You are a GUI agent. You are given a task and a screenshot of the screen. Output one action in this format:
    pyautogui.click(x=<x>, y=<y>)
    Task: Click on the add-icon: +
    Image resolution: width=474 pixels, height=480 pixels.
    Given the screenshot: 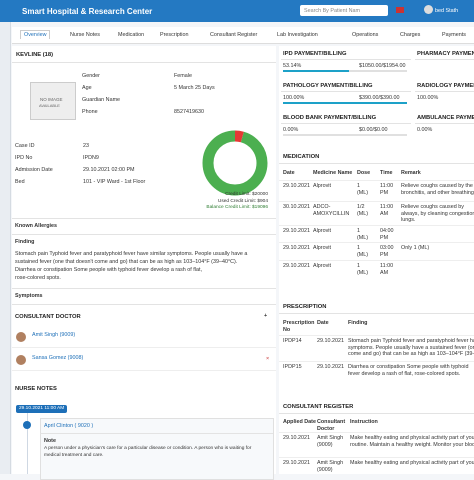 What is the action you would take?
    pyautogui.click(x=266, y=316)
    